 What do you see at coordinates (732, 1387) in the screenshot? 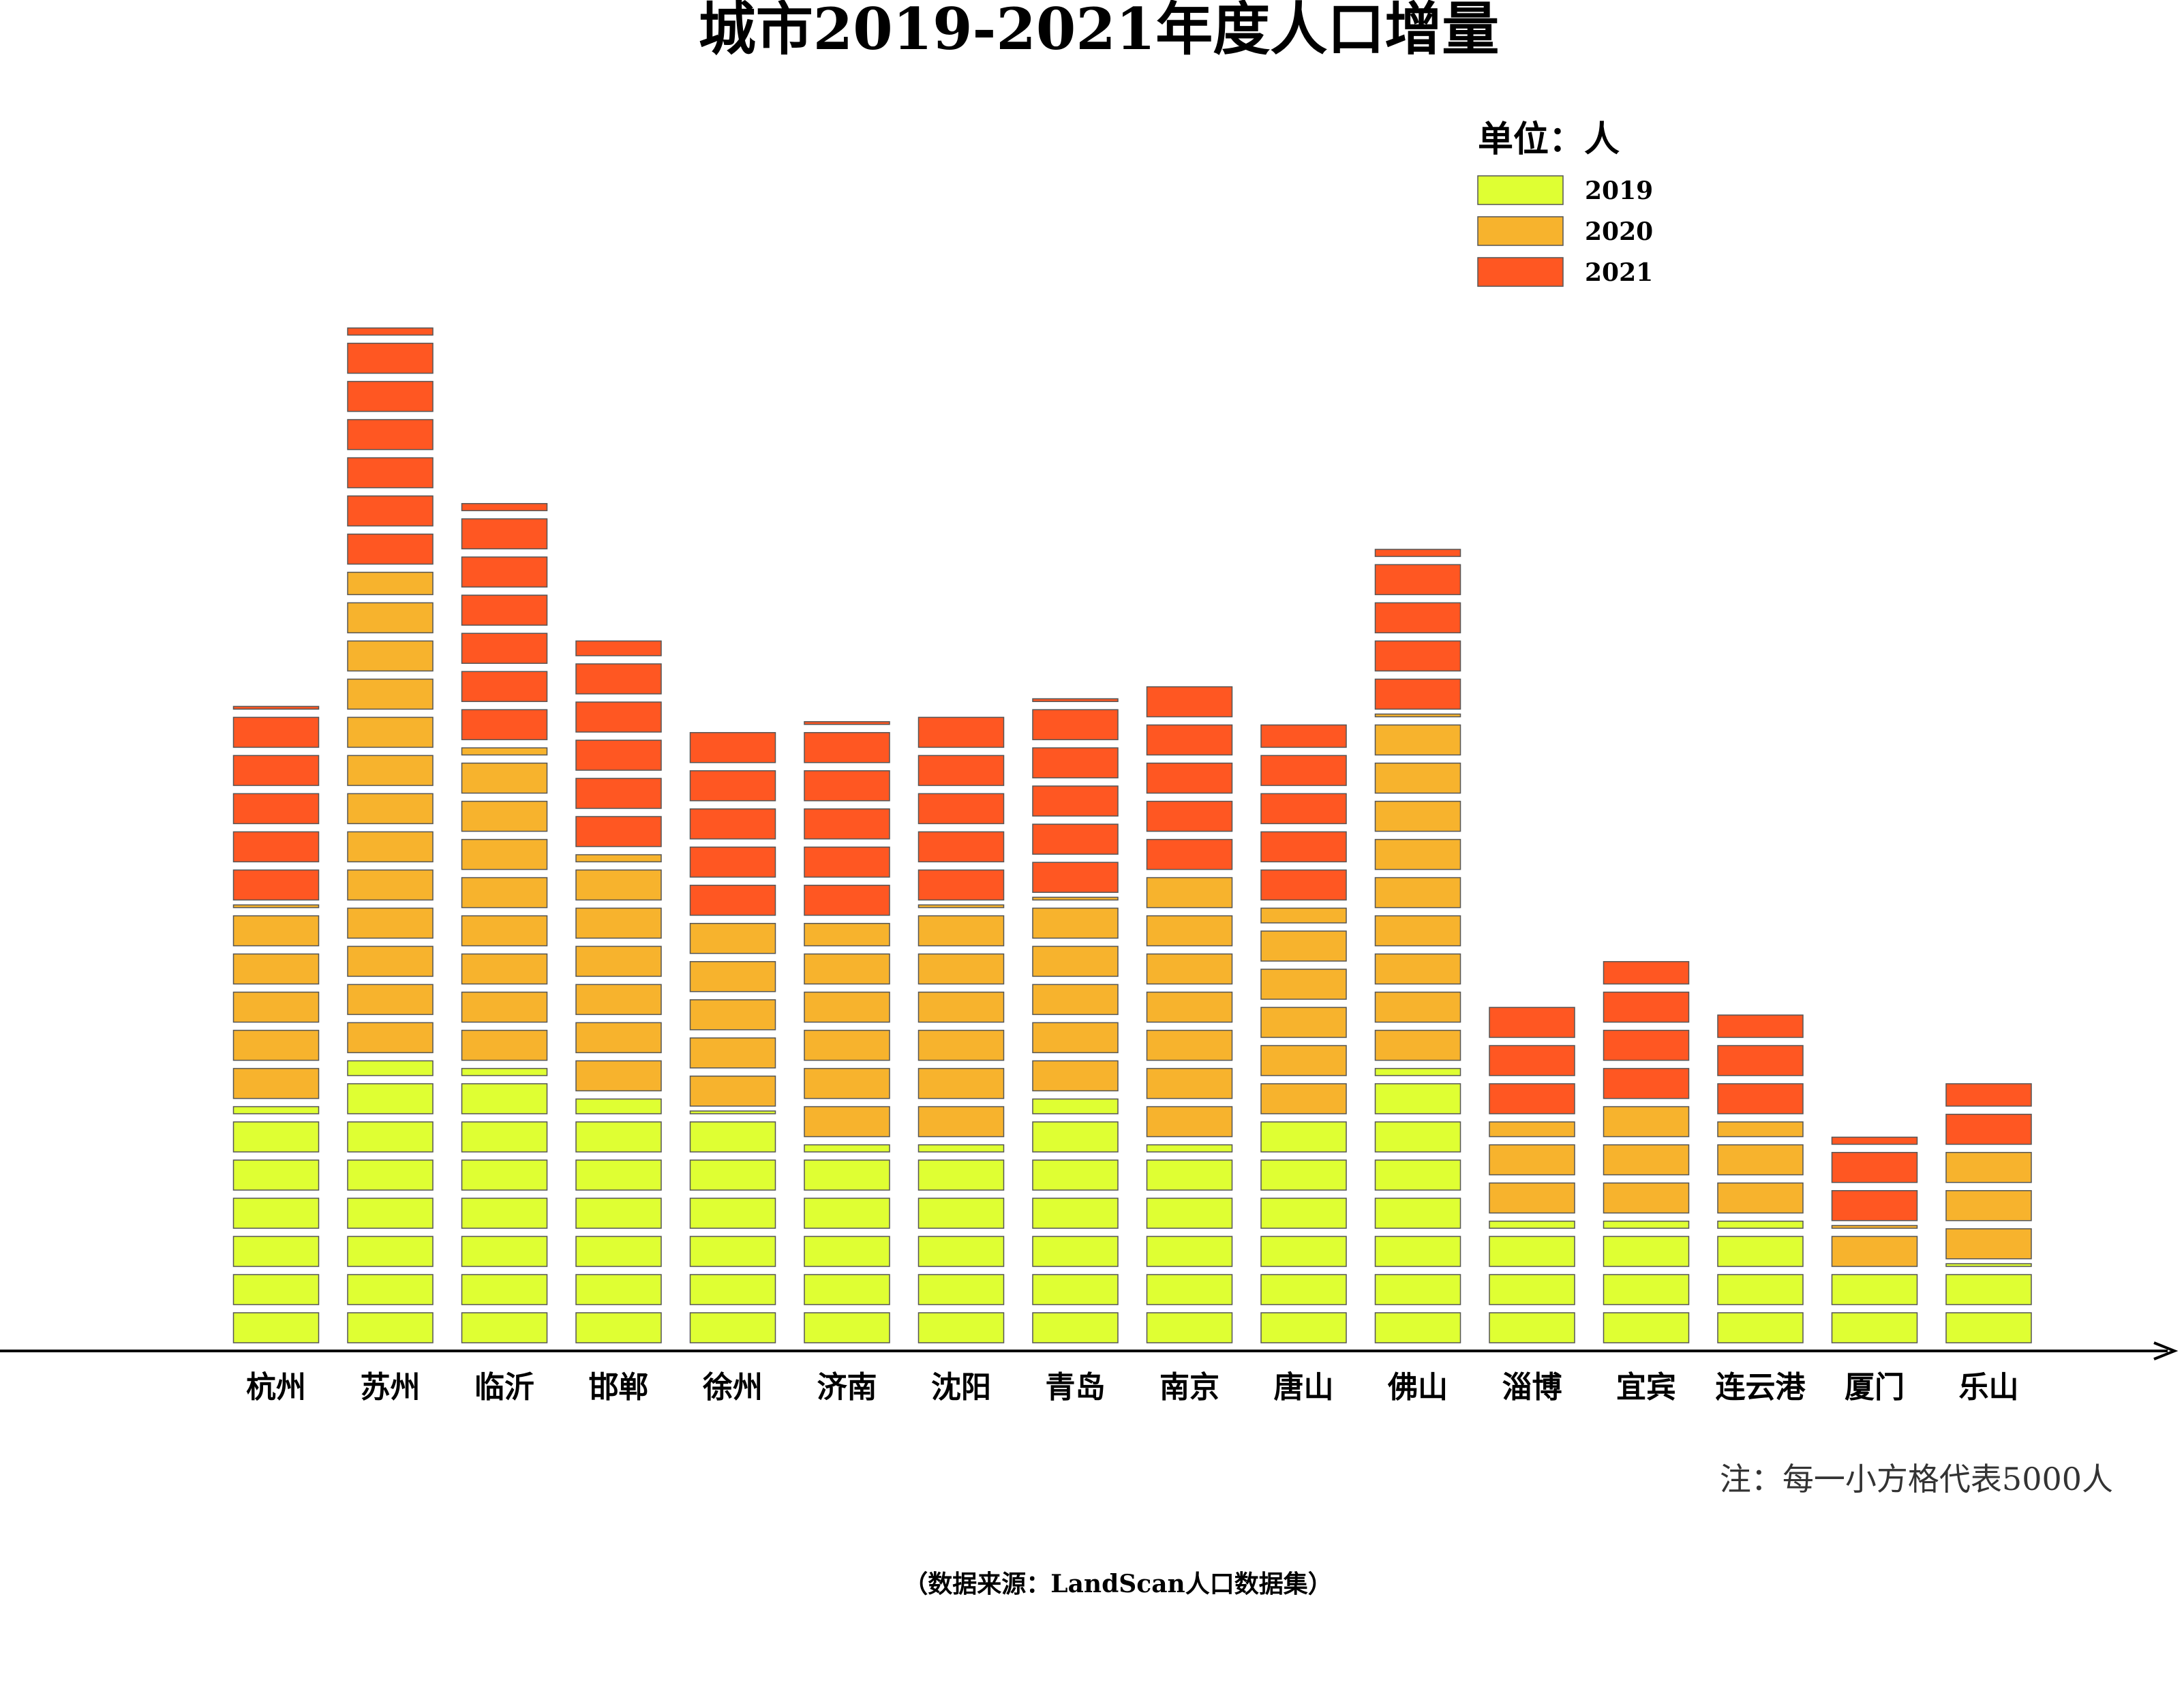
I see `x-tick-label-徐州: 徐州` at bounding box center [732, 1387].